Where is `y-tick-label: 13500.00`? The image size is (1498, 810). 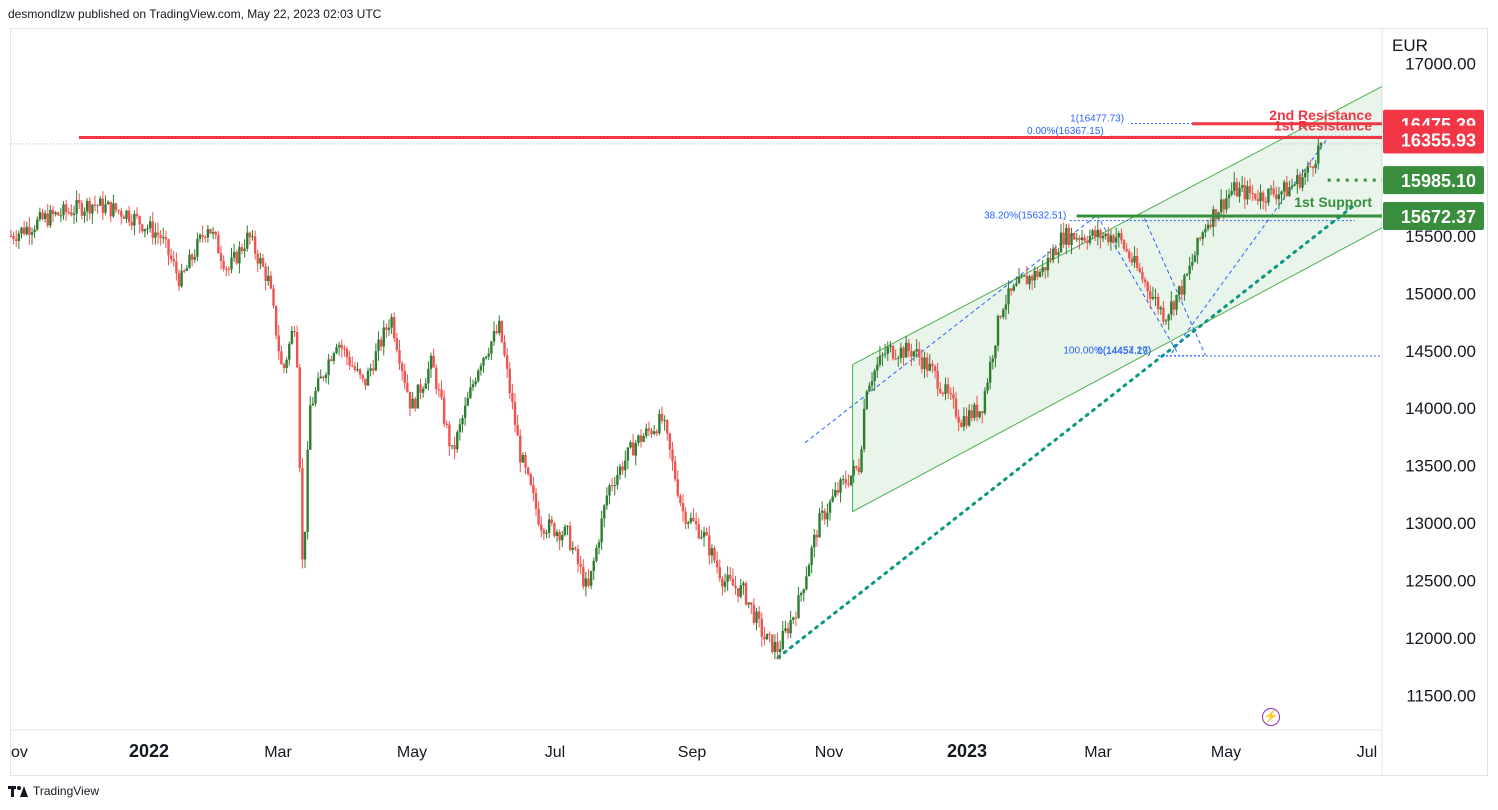 y-tick-label: 13500.00 is located at coordinates (1440, 466).